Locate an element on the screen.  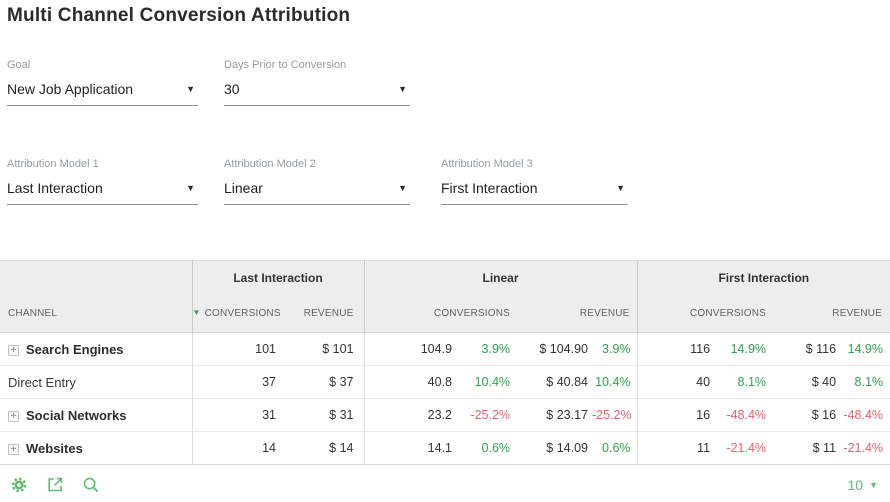
goal-select: New Job Application ▼ is located at coordinates (102, 89).